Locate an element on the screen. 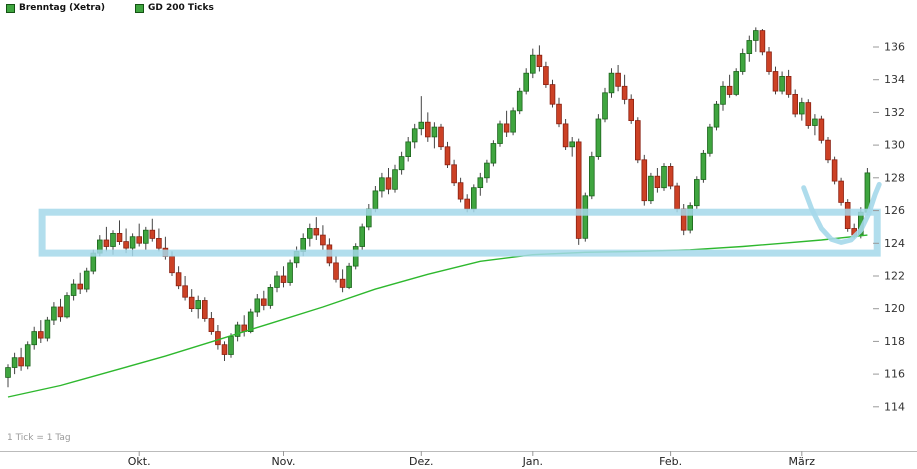 The width and height of the screenshot is (917, 469). x-axis: Okt. Nov. Dez. Jan. Feb. März is located at coordinates (458, 459).